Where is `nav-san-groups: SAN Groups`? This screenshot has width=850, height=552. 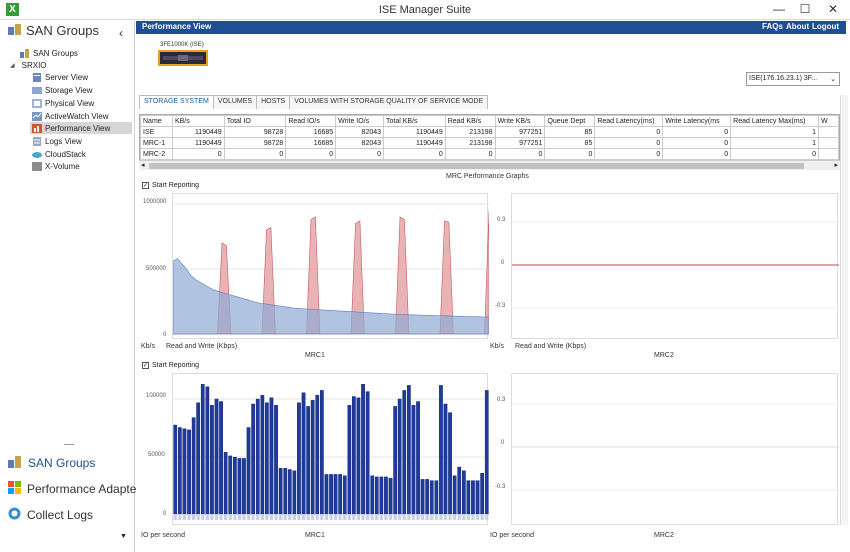
nav-san-groups: SAN Groups is located at coordinates (51, 463).